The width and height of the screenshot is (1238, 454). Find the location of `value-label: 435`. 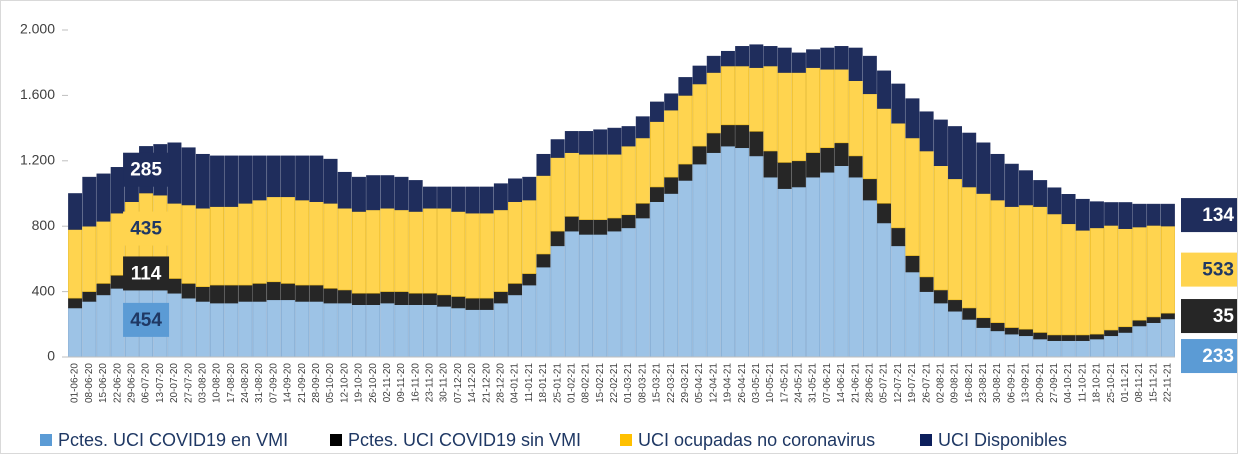

value-label: 435 is located at coordinates (146, 229).